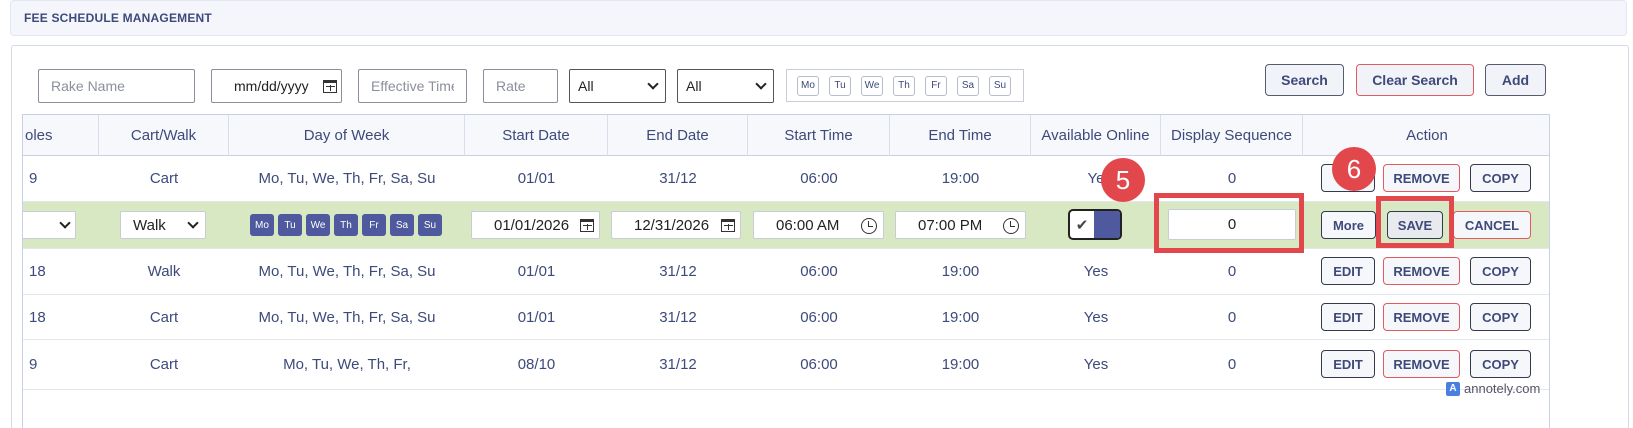 This screenshot has width=1633, height=428. Describe the element at coordinates (271, 86) in the screenshot. I see `date-placeholder: mm/dd/yyyy` at that location.